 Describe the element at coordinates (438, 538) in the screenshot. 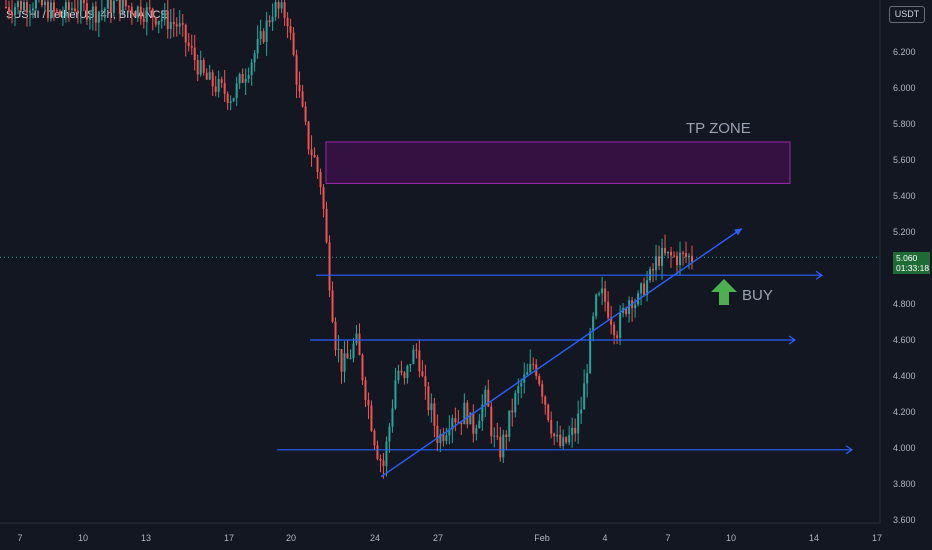

I see `time-tick-label: 27` at that location.